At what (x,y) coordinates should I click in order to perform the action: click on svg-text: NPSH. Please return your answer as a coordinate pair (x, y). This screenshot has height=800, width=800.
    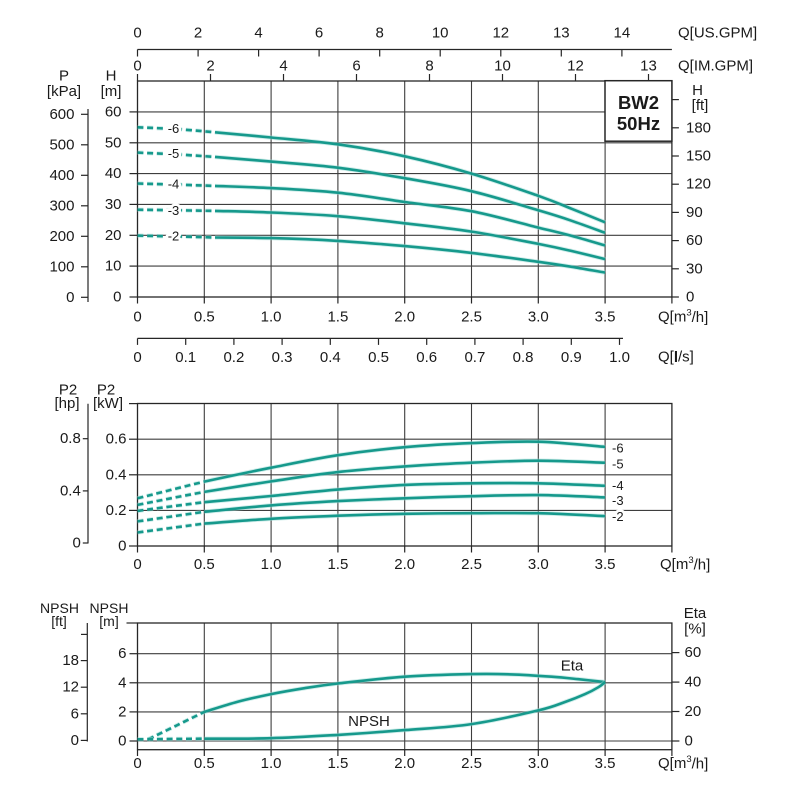
    Looking at the image, I should click on (109, 608).